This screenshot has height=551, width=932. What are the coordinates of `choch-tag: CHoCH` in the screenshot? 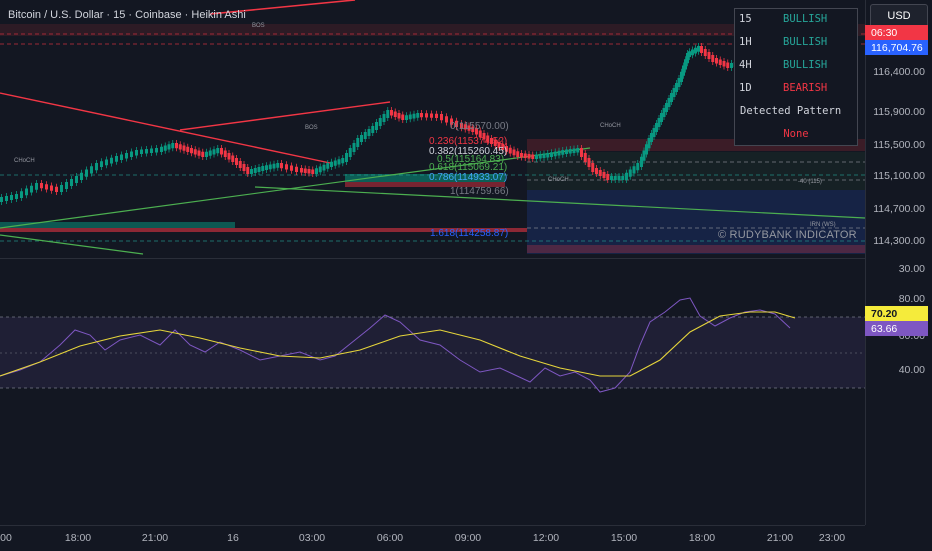 It's located at (610, 126).